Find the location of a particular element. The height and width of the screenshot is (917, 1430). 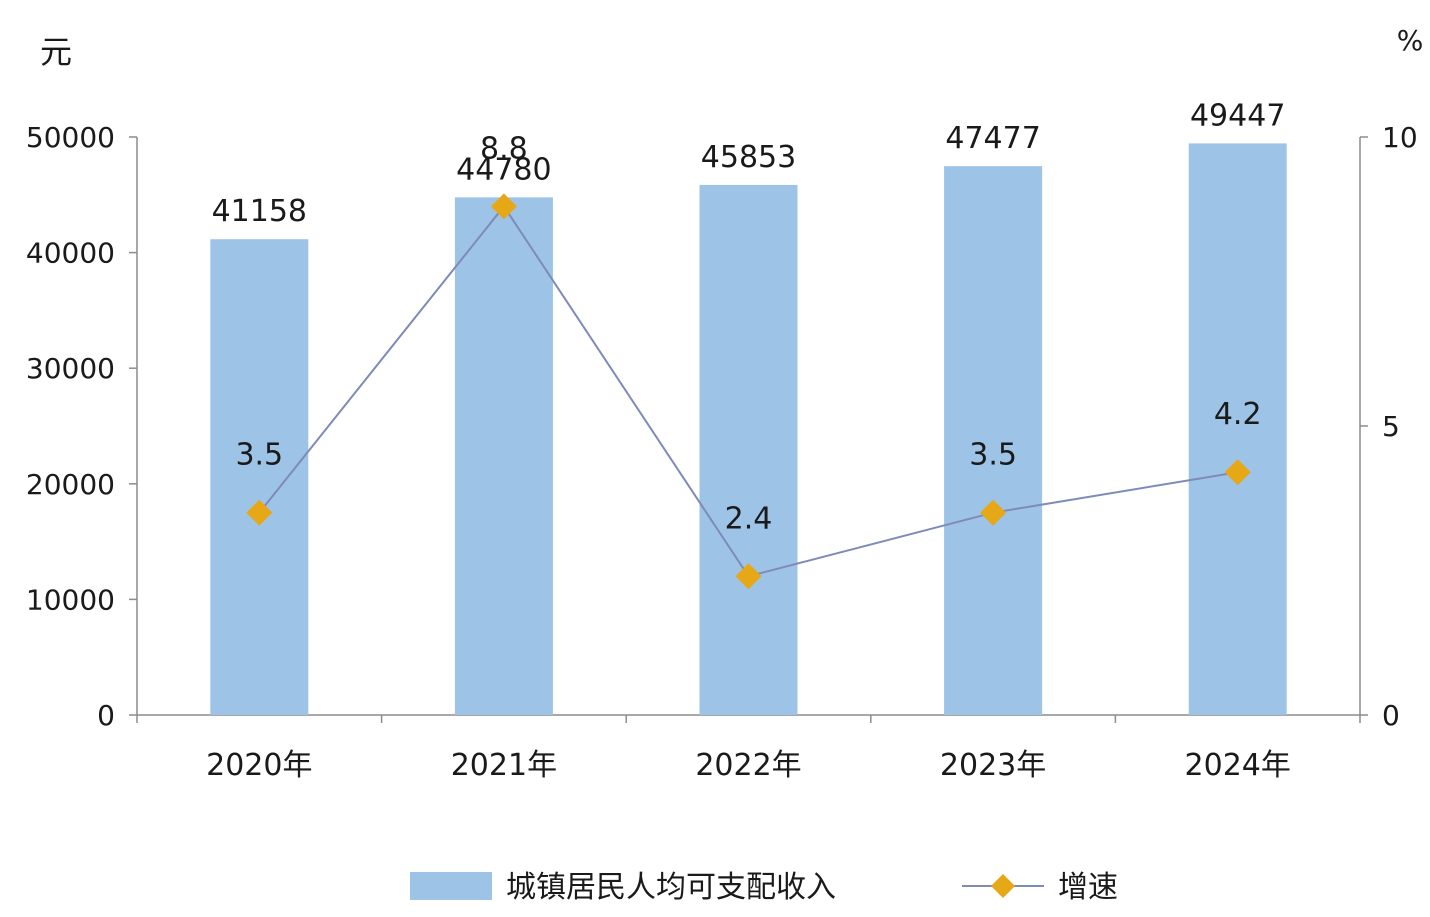

income-value-label: 41158 is located at coordinates (259, 211).